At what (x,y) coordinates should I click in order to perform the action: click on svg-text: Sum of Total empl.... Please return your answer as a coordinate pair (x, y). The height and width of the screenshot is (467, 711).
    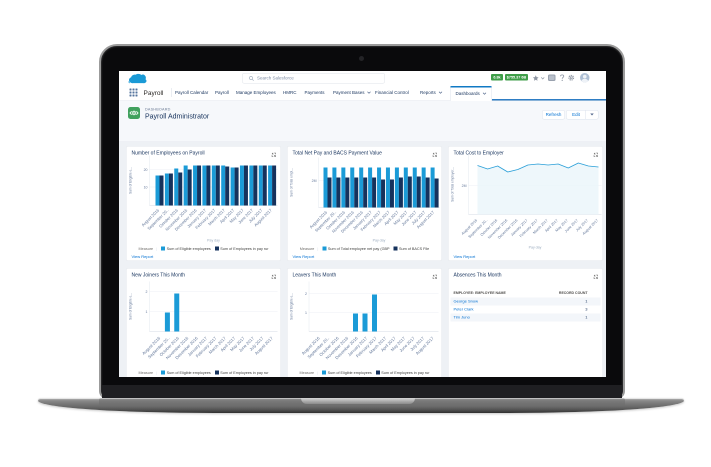
    Looking at the image, I should click on (292, 182).